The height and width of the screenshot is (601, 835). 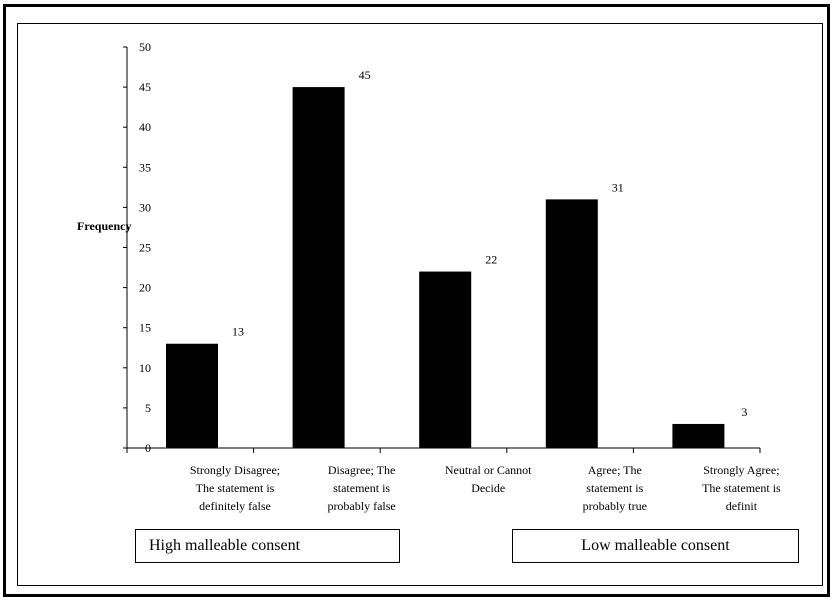 I want to click on bar-value-label: 13, so click(x=238, y=332).